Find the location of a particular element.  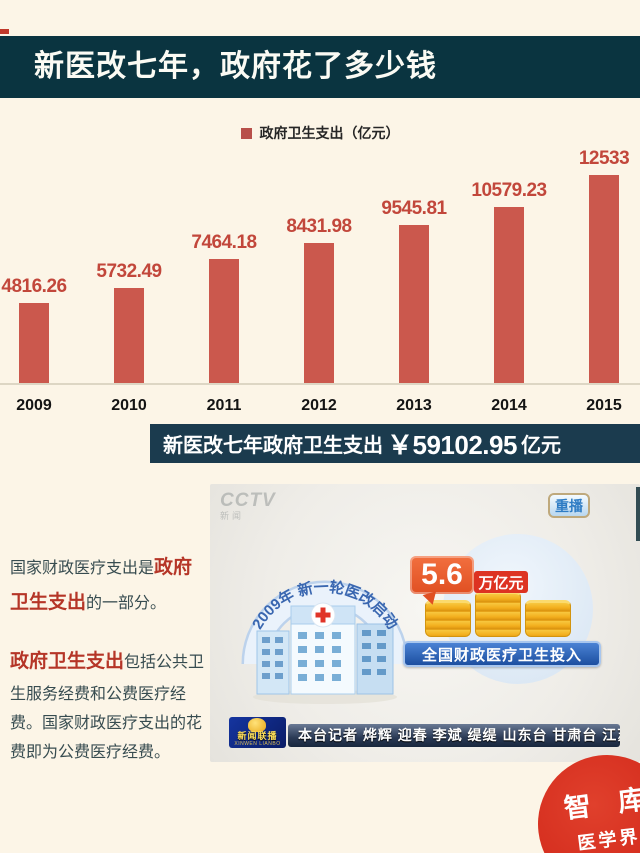

news-logo-text: 新闻联播 is located at coordinates (257, 736).